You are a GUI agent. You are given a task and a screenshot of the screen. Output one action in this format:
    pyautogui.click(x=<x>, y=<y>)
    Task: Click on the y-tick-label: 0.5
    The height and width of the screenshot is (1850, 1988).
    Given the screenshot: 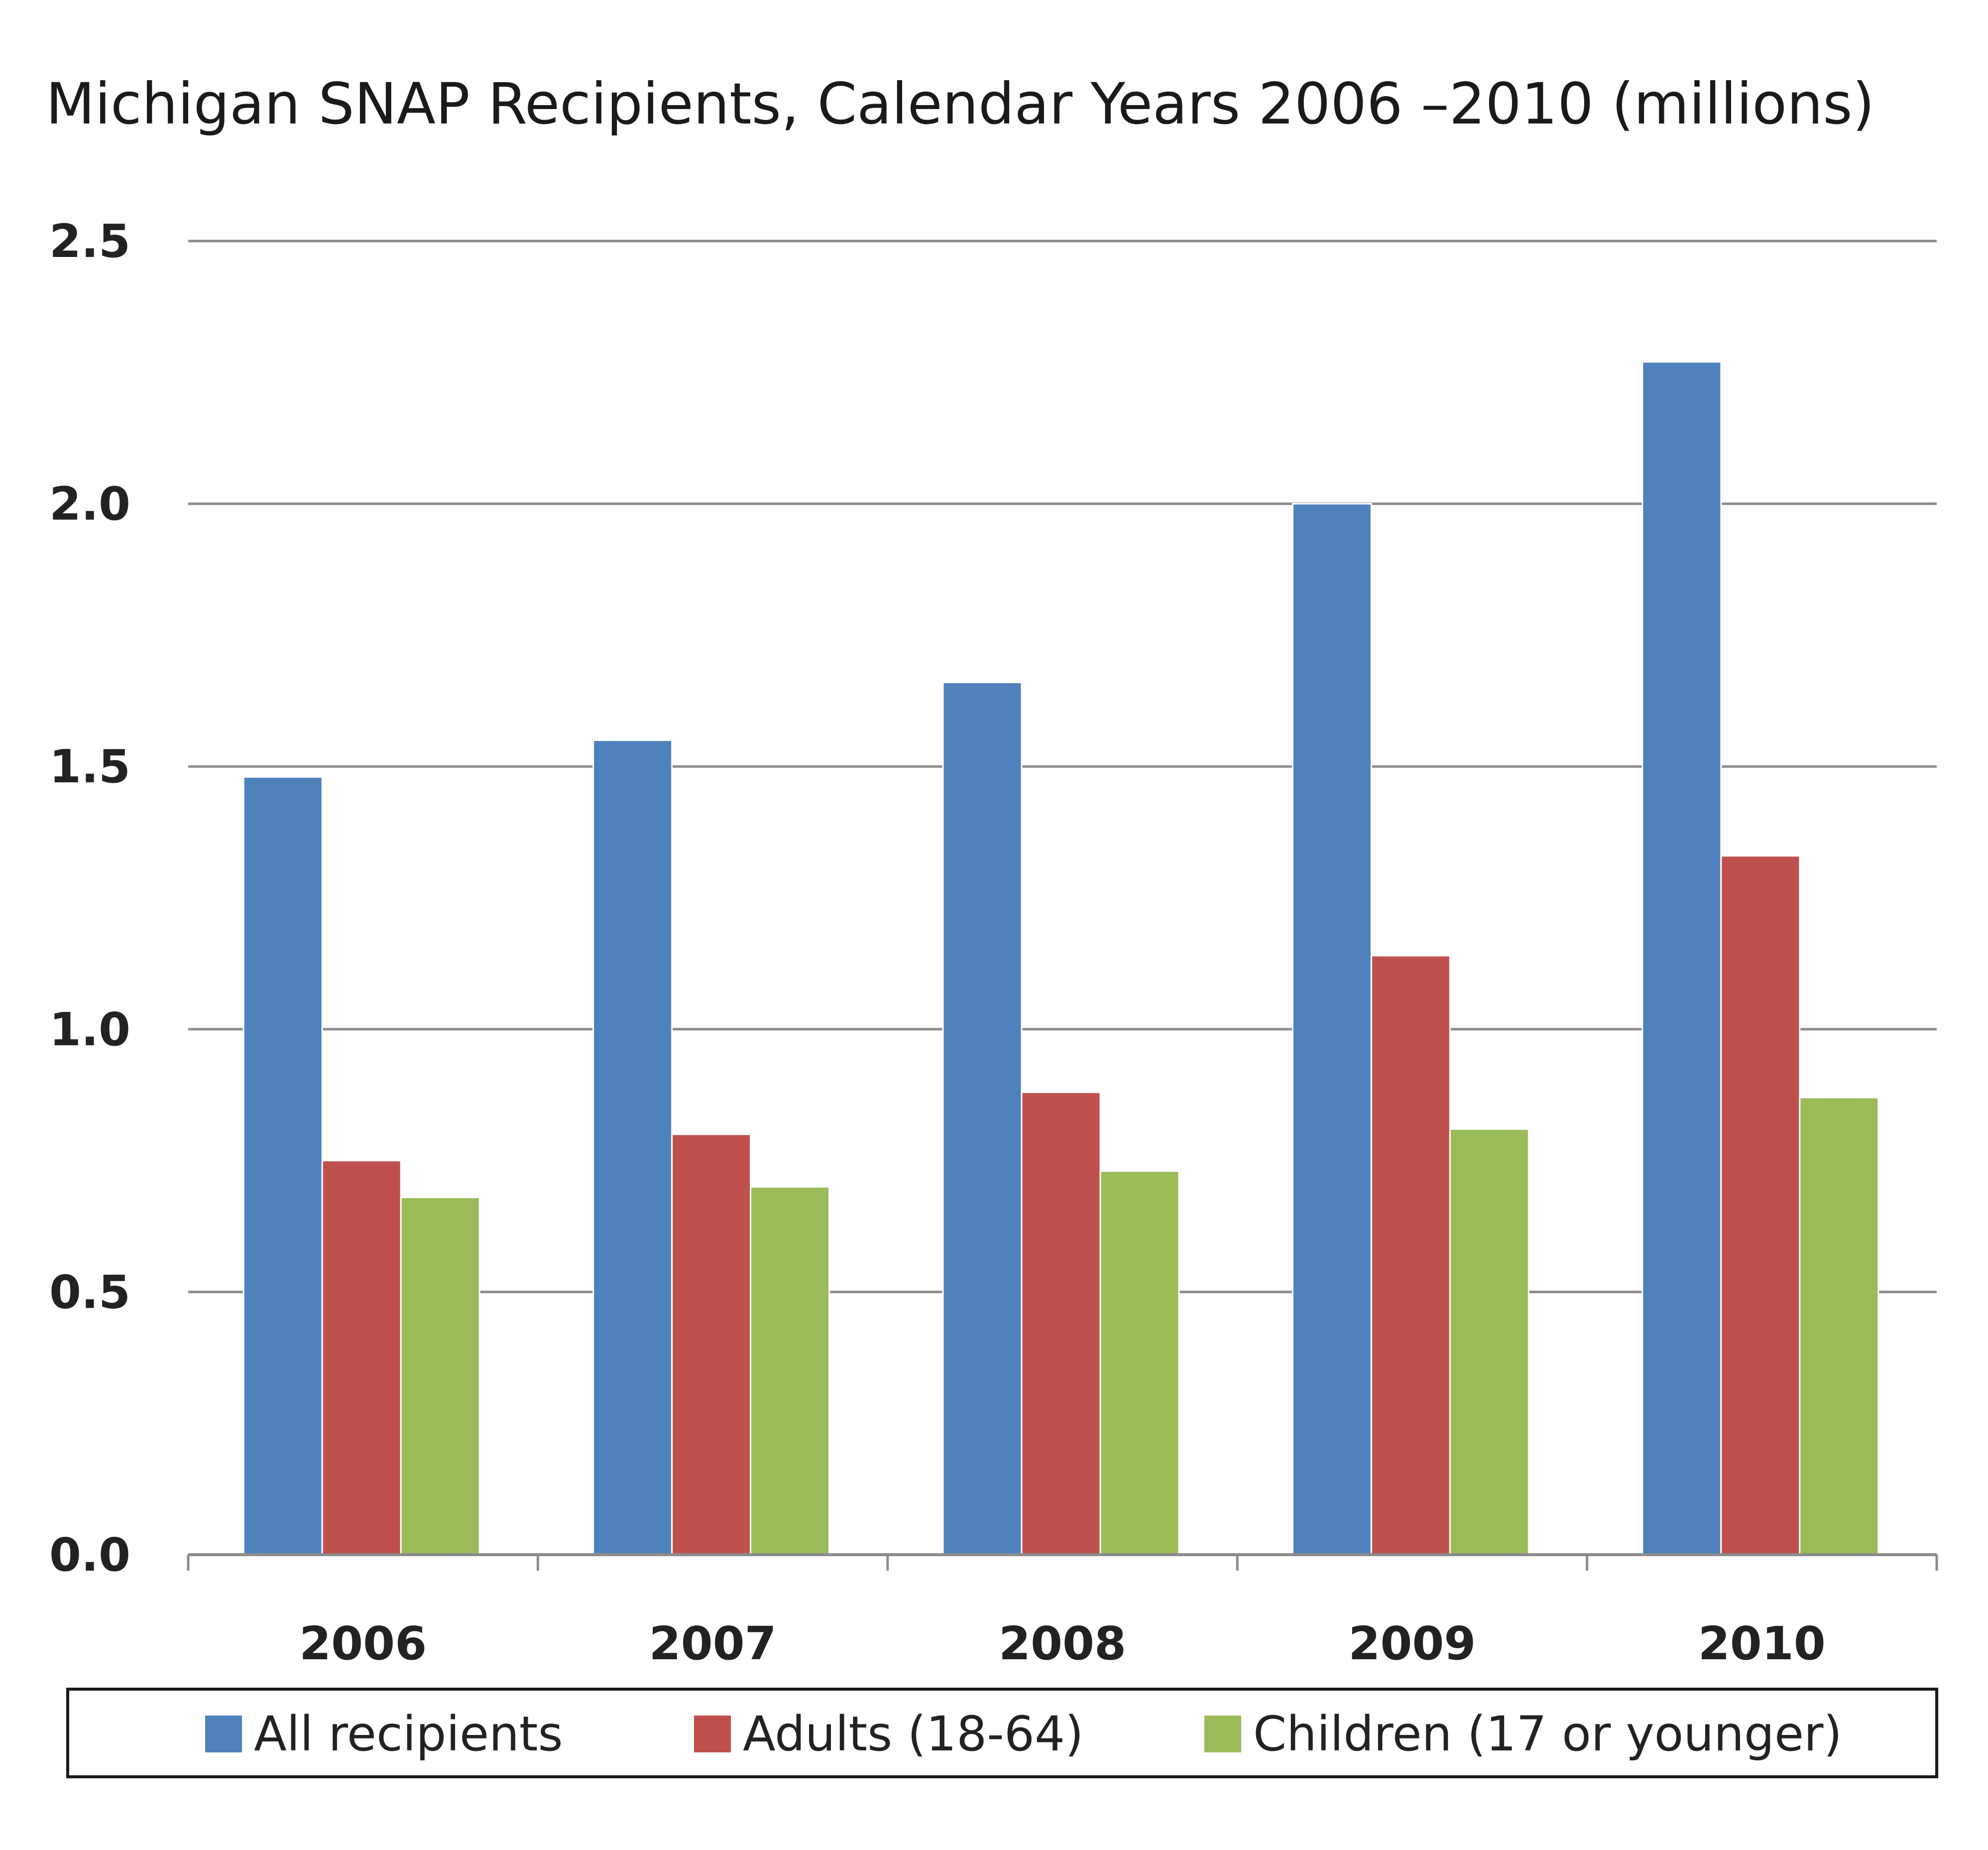 What is the action you would take?
    pyautogui.click(x=90, y=1292)
    